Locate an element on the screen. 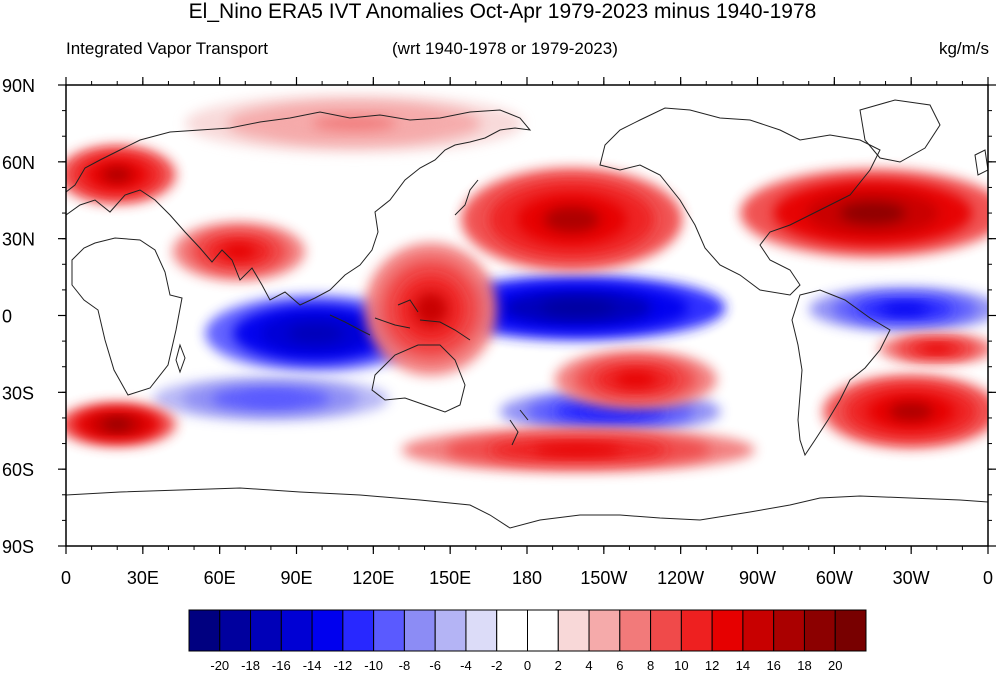 The image size is (1005, 676). british-isles-coastline is located at coordinates (981, 162).